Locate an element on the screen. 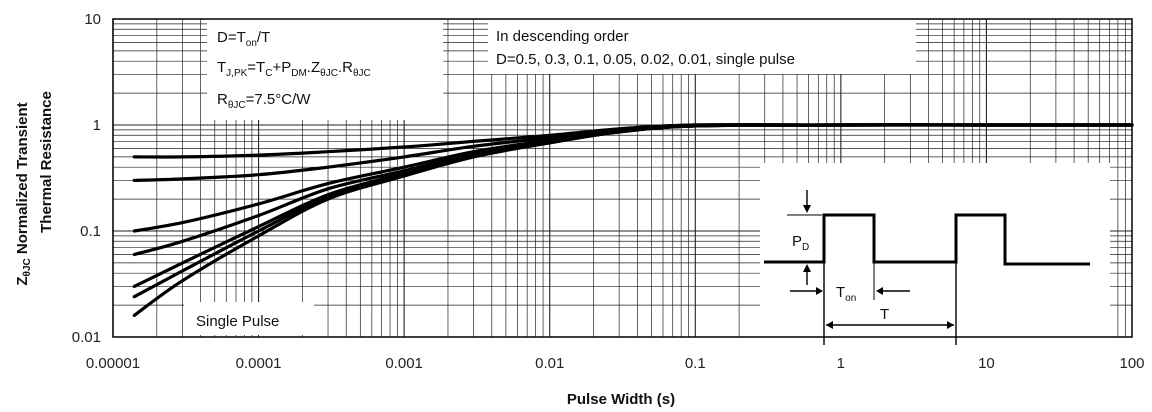 The height and width of the screenshot is (412, 1152). y-tick-label: 0.1 is located at coordinates (90, 231).